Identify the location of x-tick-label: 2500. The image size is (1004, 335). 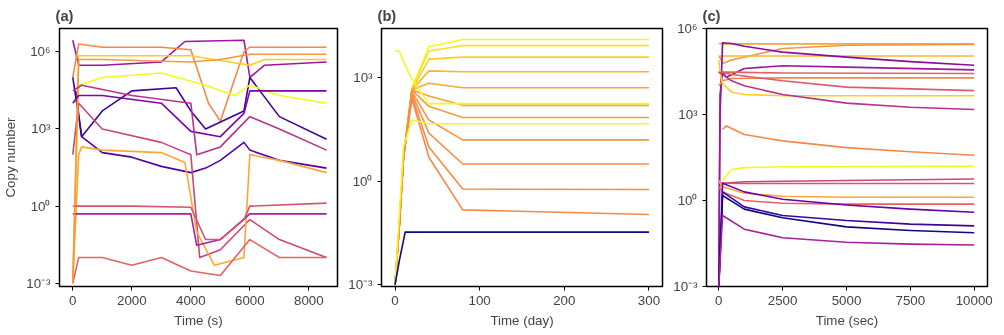
(782, 300).